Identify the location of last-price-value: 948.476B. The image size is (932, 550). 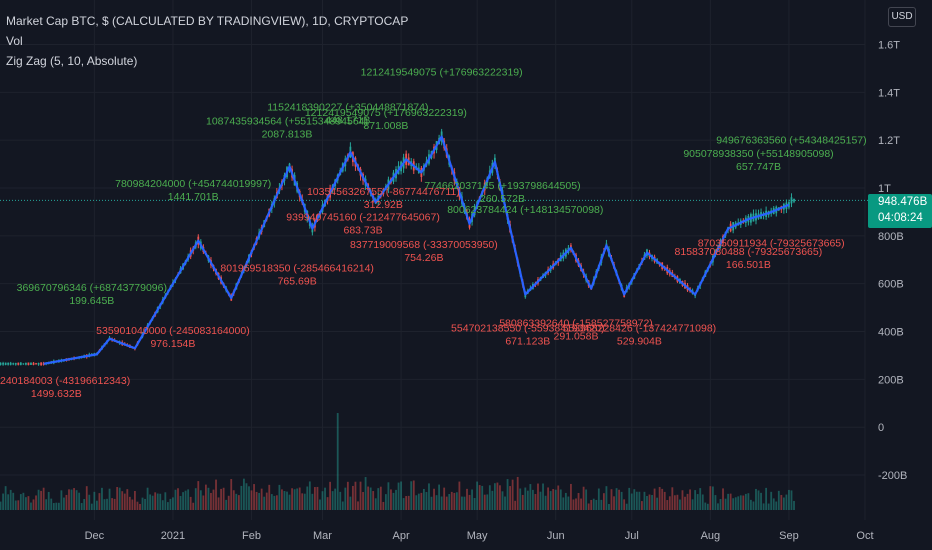
(903, 202).